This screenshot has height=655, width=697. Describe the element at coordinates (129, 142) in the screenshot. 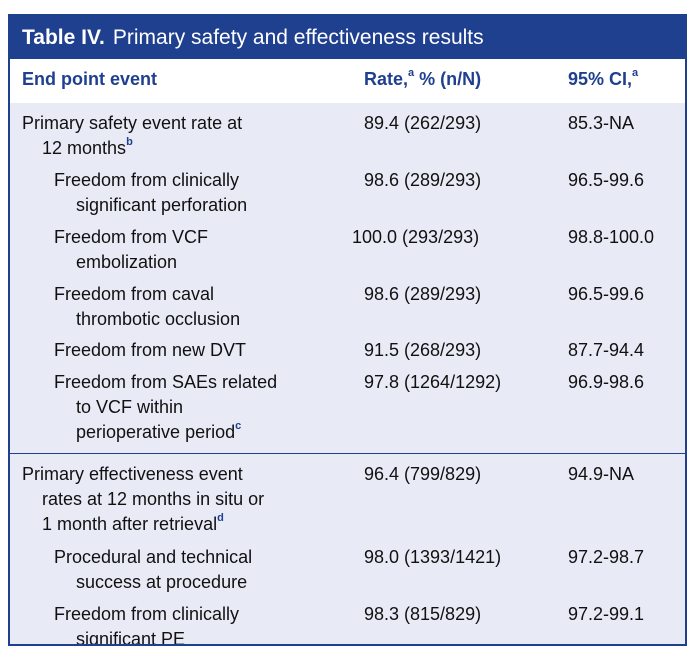

I see `footnote-b: b` at that location.